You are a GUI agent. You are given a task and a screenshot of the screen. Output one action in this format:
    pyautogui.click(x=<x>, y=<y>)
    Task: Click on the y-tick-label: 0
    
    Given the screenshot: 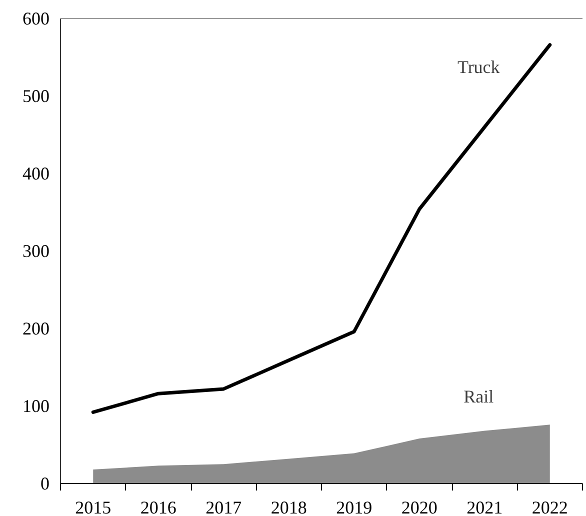 What is the action you would take?
    pyautogui.click(x=45, y=484)
    